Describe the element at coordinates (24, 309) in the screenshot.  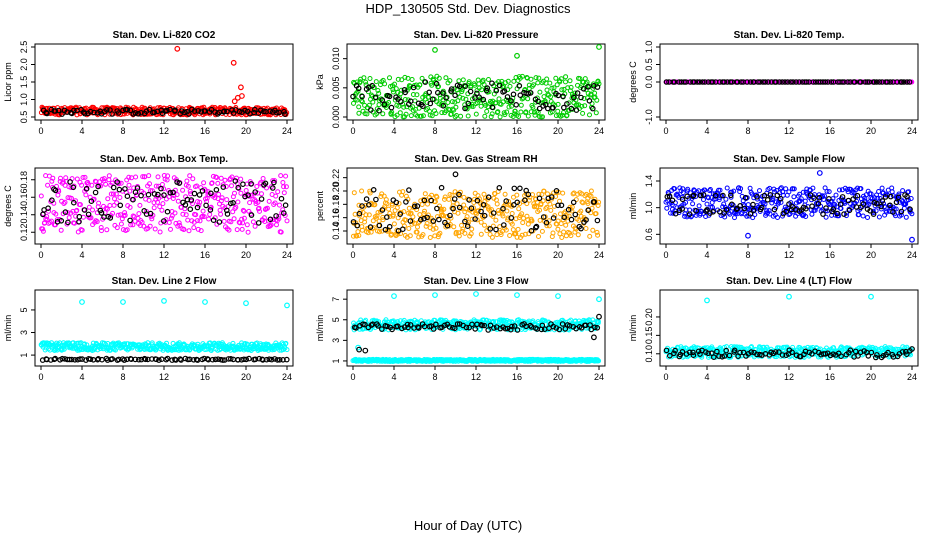
I see `y-tick-label: 5` at that location.